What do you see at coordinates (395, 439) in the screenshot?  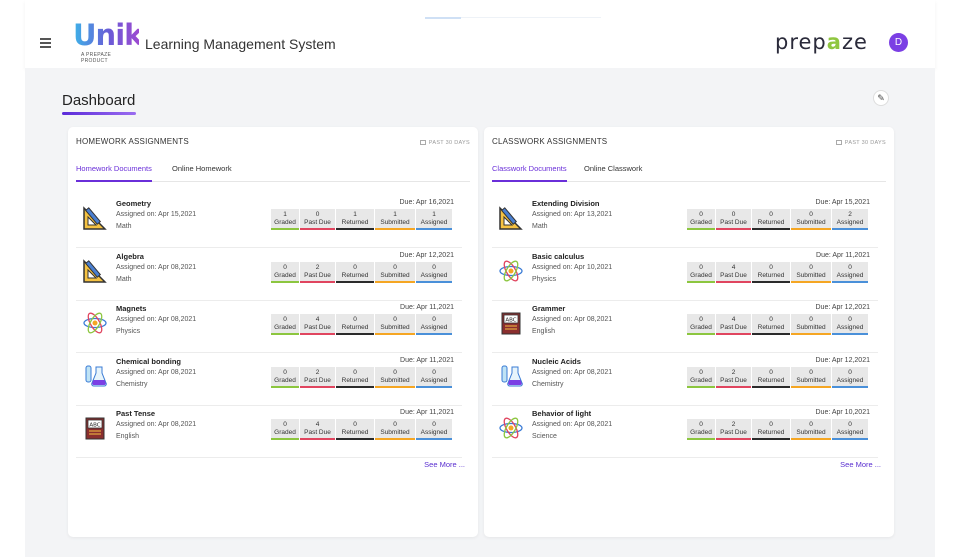 I see `stat-color-bar` at bounding box center [395, 439].